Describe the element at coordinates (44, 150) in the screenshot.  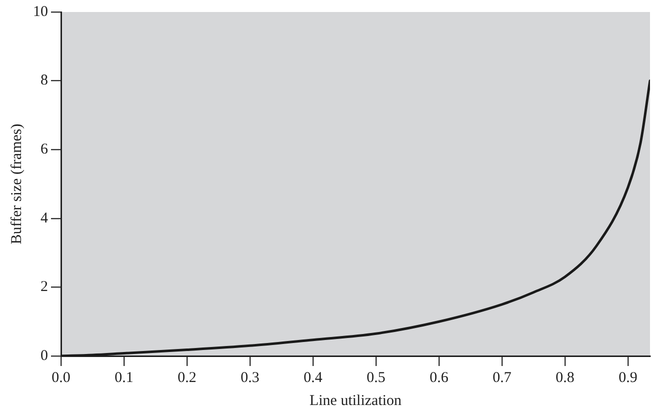
I see `y-tick-label: 6` at that location.